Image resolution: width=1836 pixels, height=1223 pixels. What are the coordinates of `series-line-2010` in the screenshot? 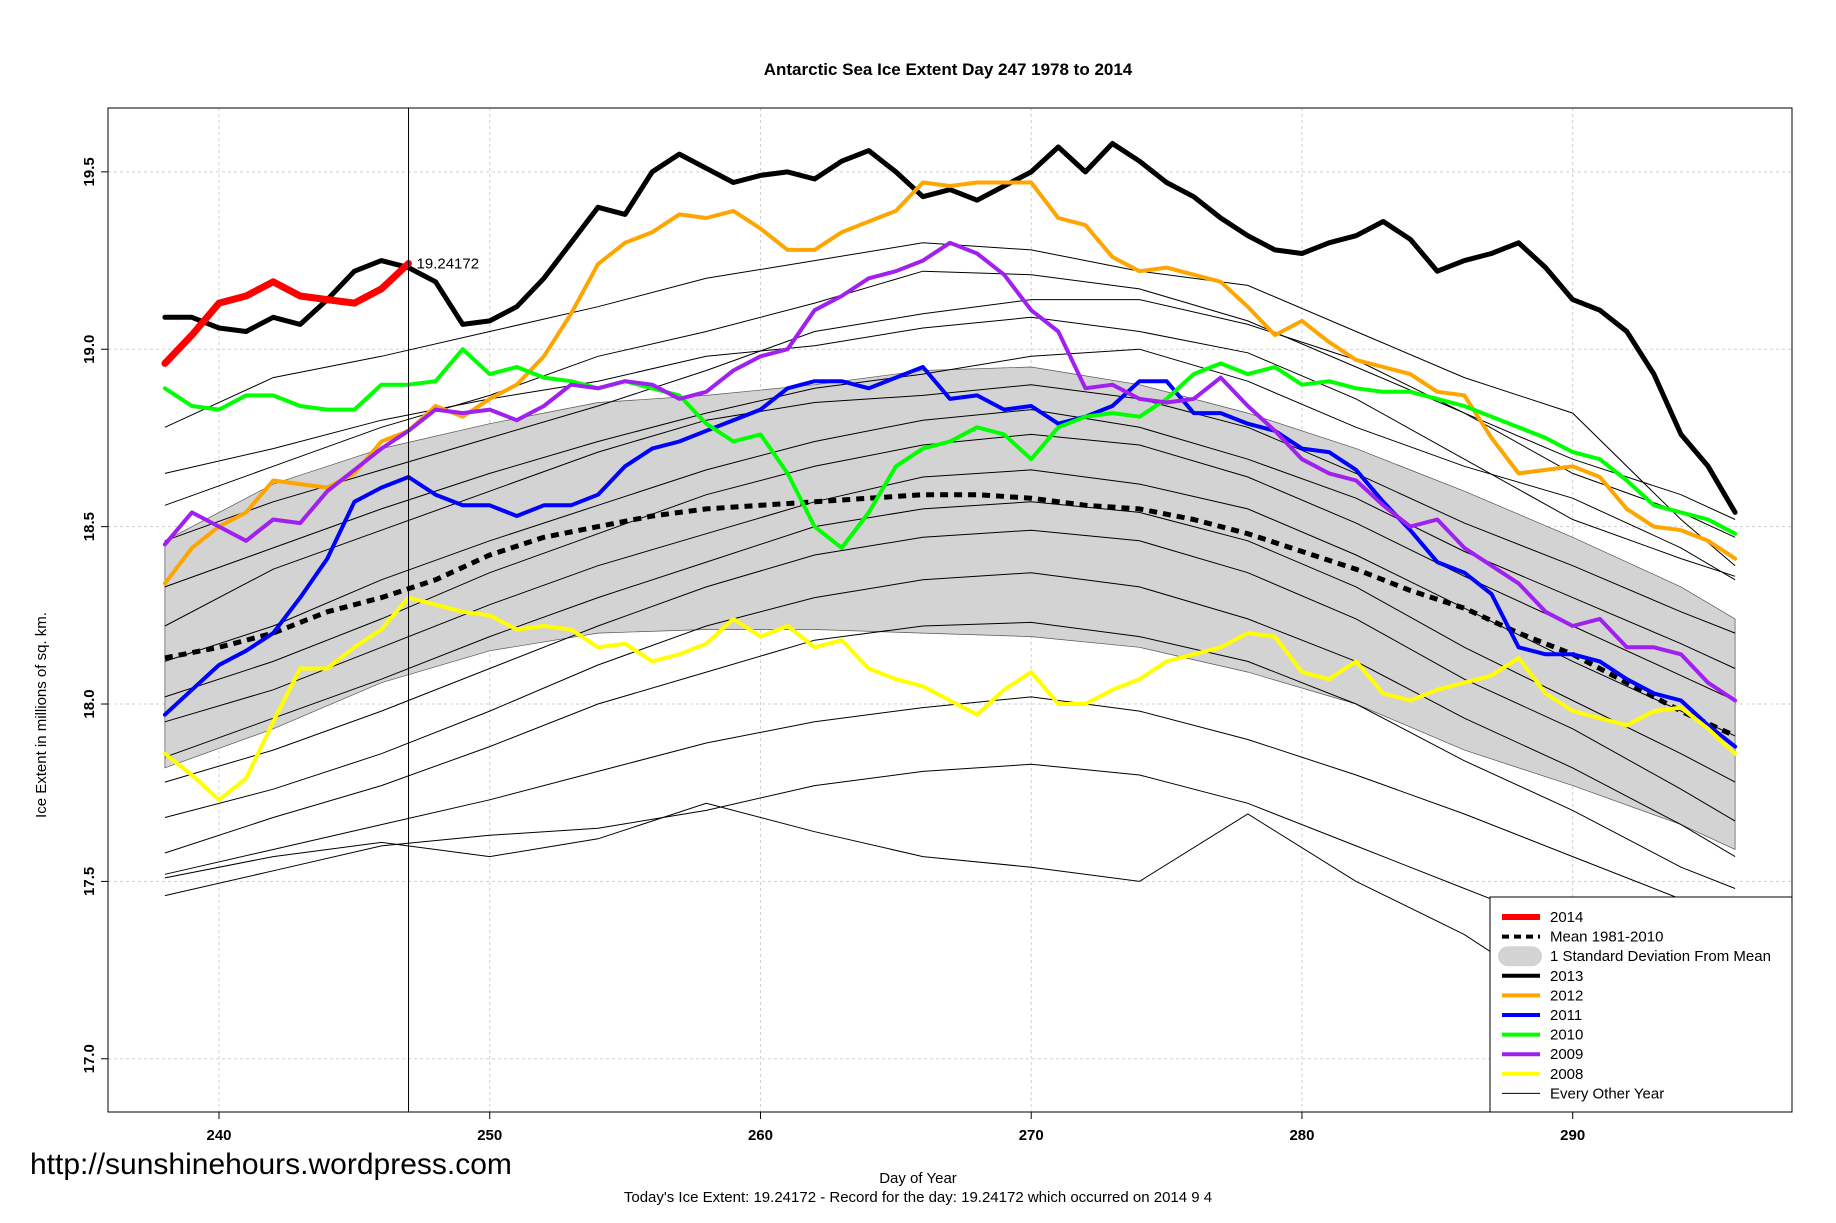 It's located at (950, 448).